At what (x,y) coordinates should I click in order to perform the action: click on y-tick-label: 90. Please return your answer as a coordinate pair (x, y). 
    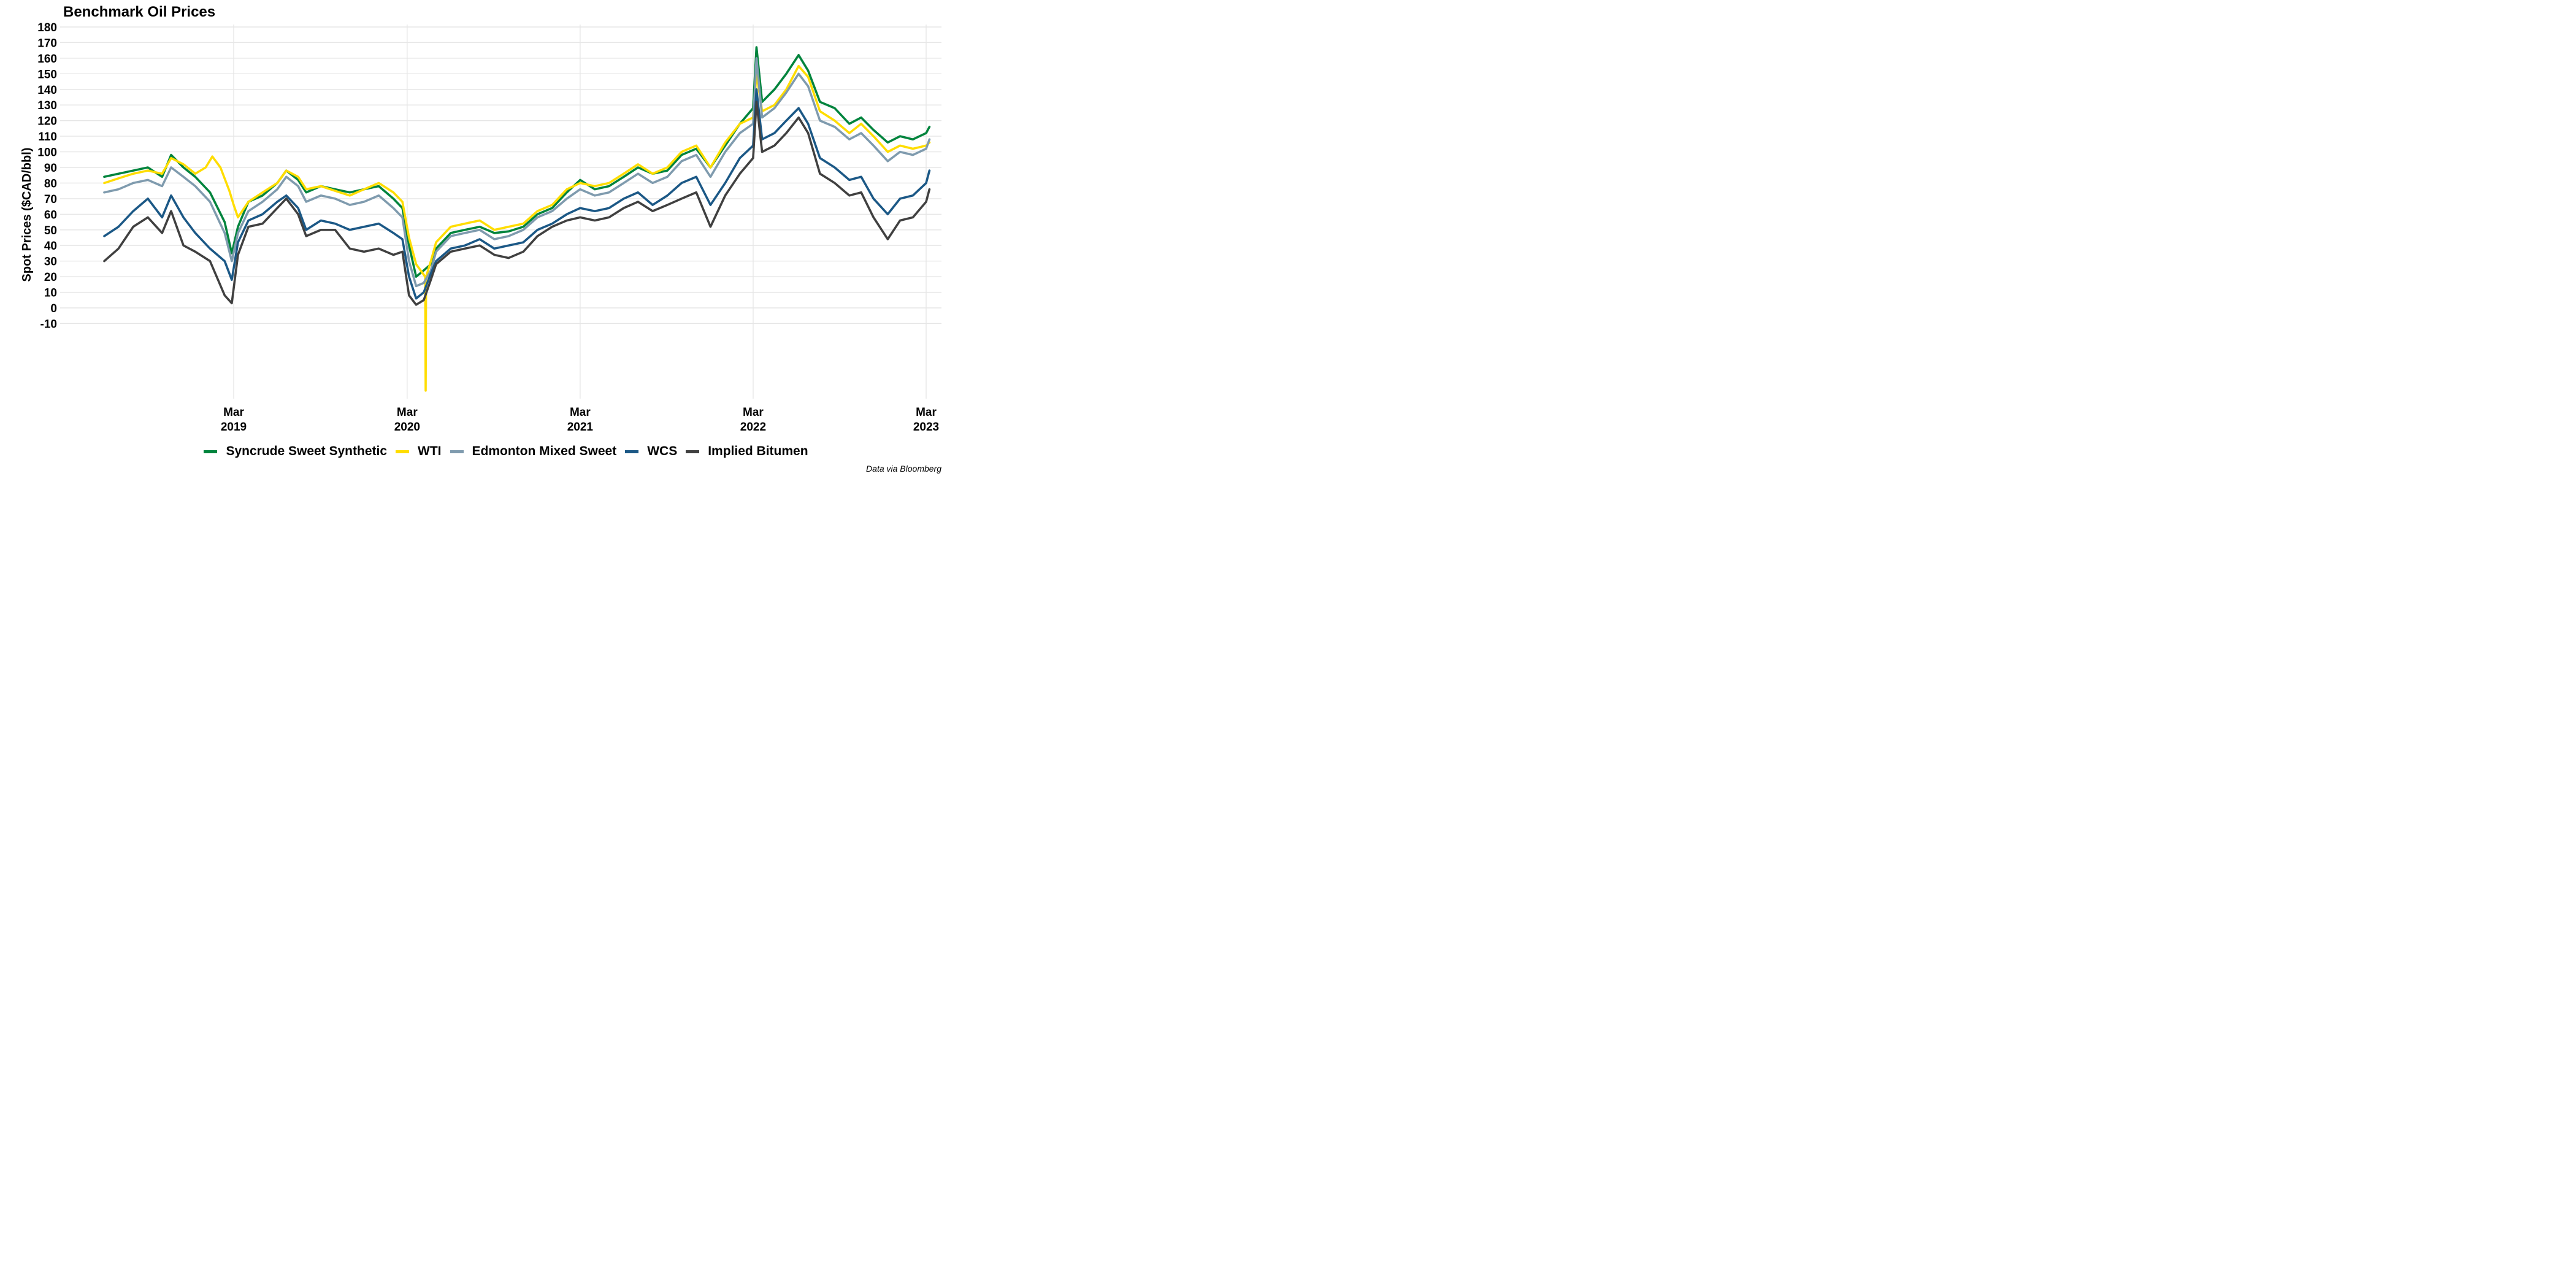
    Looking at the image, I should click on (50, 168).